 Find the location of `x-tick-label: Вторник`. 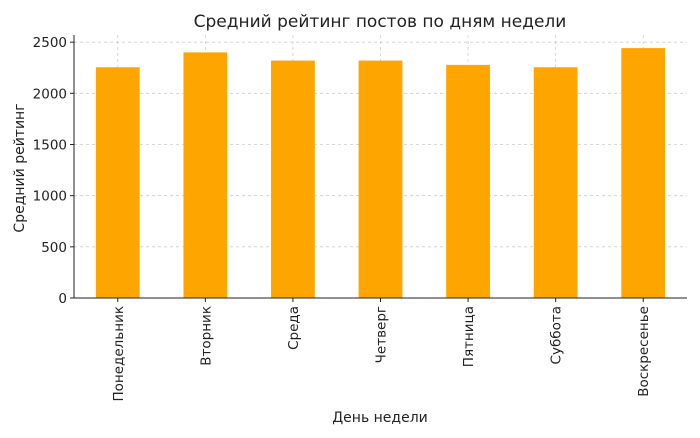

x-tick-label: Вторник is located at coordinates (206, 336).